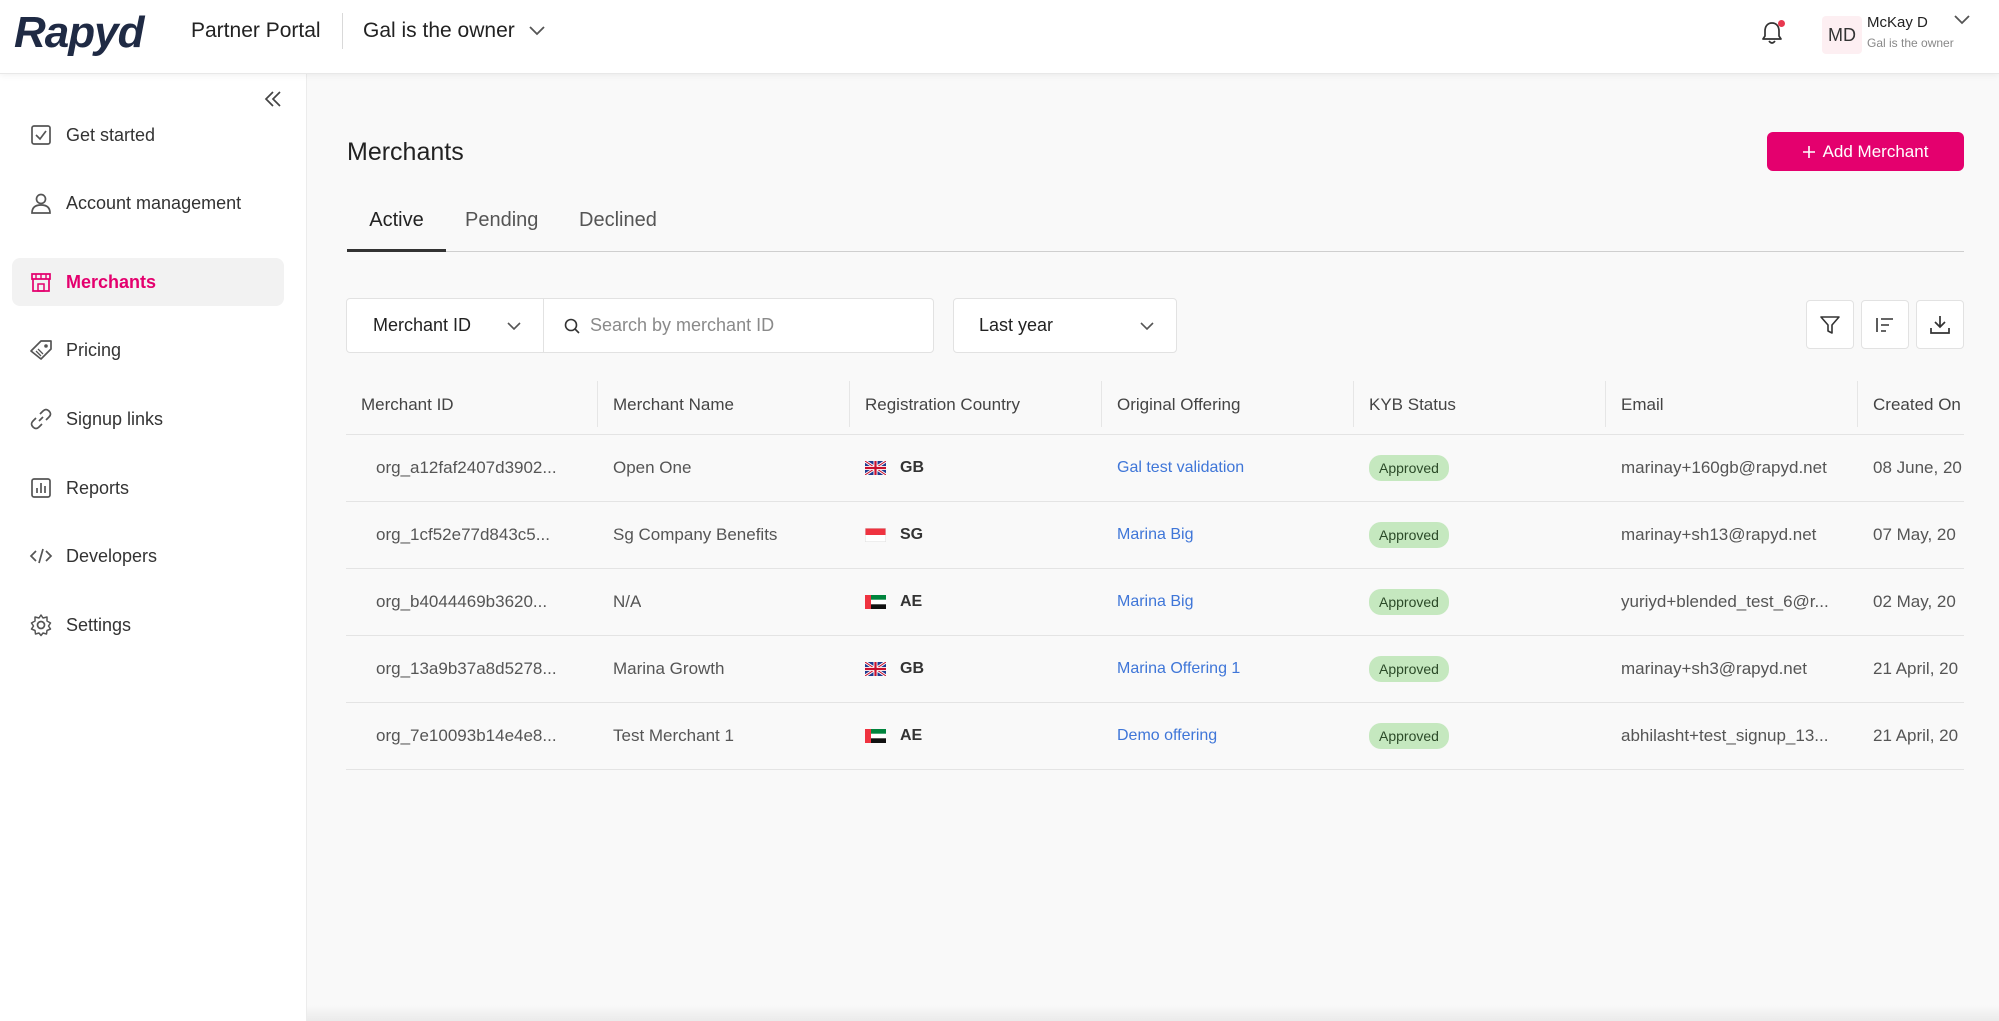 The image size is (1999, 1021). Describe the element at coordinates (1153, 1013) in the screenshot. I see `bottom-scroll-shadow` at that location.